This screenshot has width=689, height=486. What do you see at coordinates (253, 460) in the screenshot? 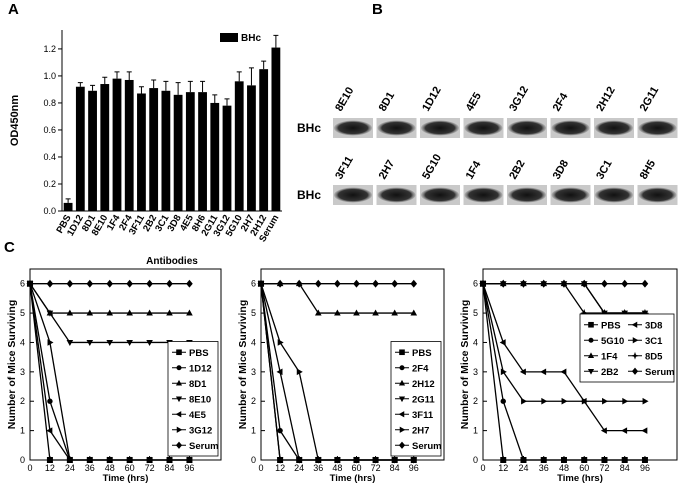
I see `y-tick-label: 0` at bounding box center [253, 460].